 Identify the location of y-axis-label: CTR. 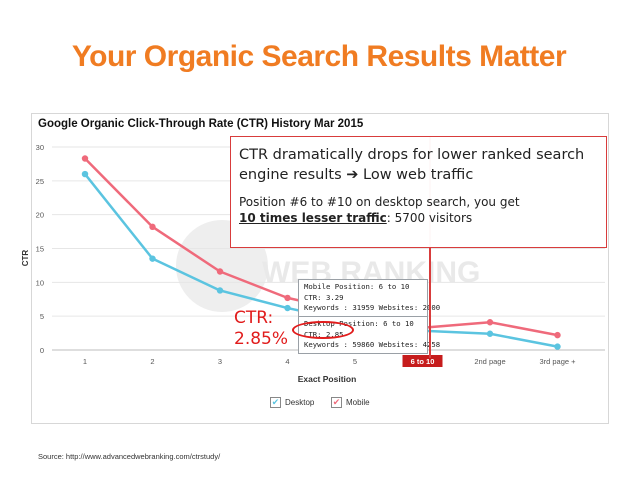
(25, 258).